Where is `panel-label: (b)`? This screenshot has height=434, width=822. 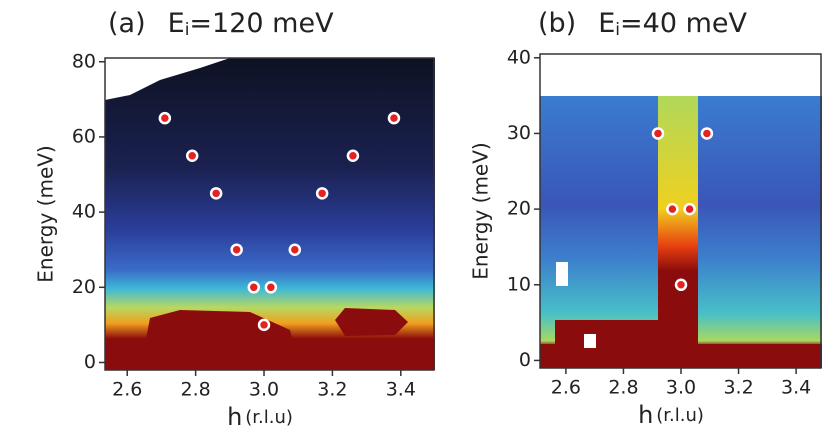
panel-label: (b) is located at coordinates (557, 23).